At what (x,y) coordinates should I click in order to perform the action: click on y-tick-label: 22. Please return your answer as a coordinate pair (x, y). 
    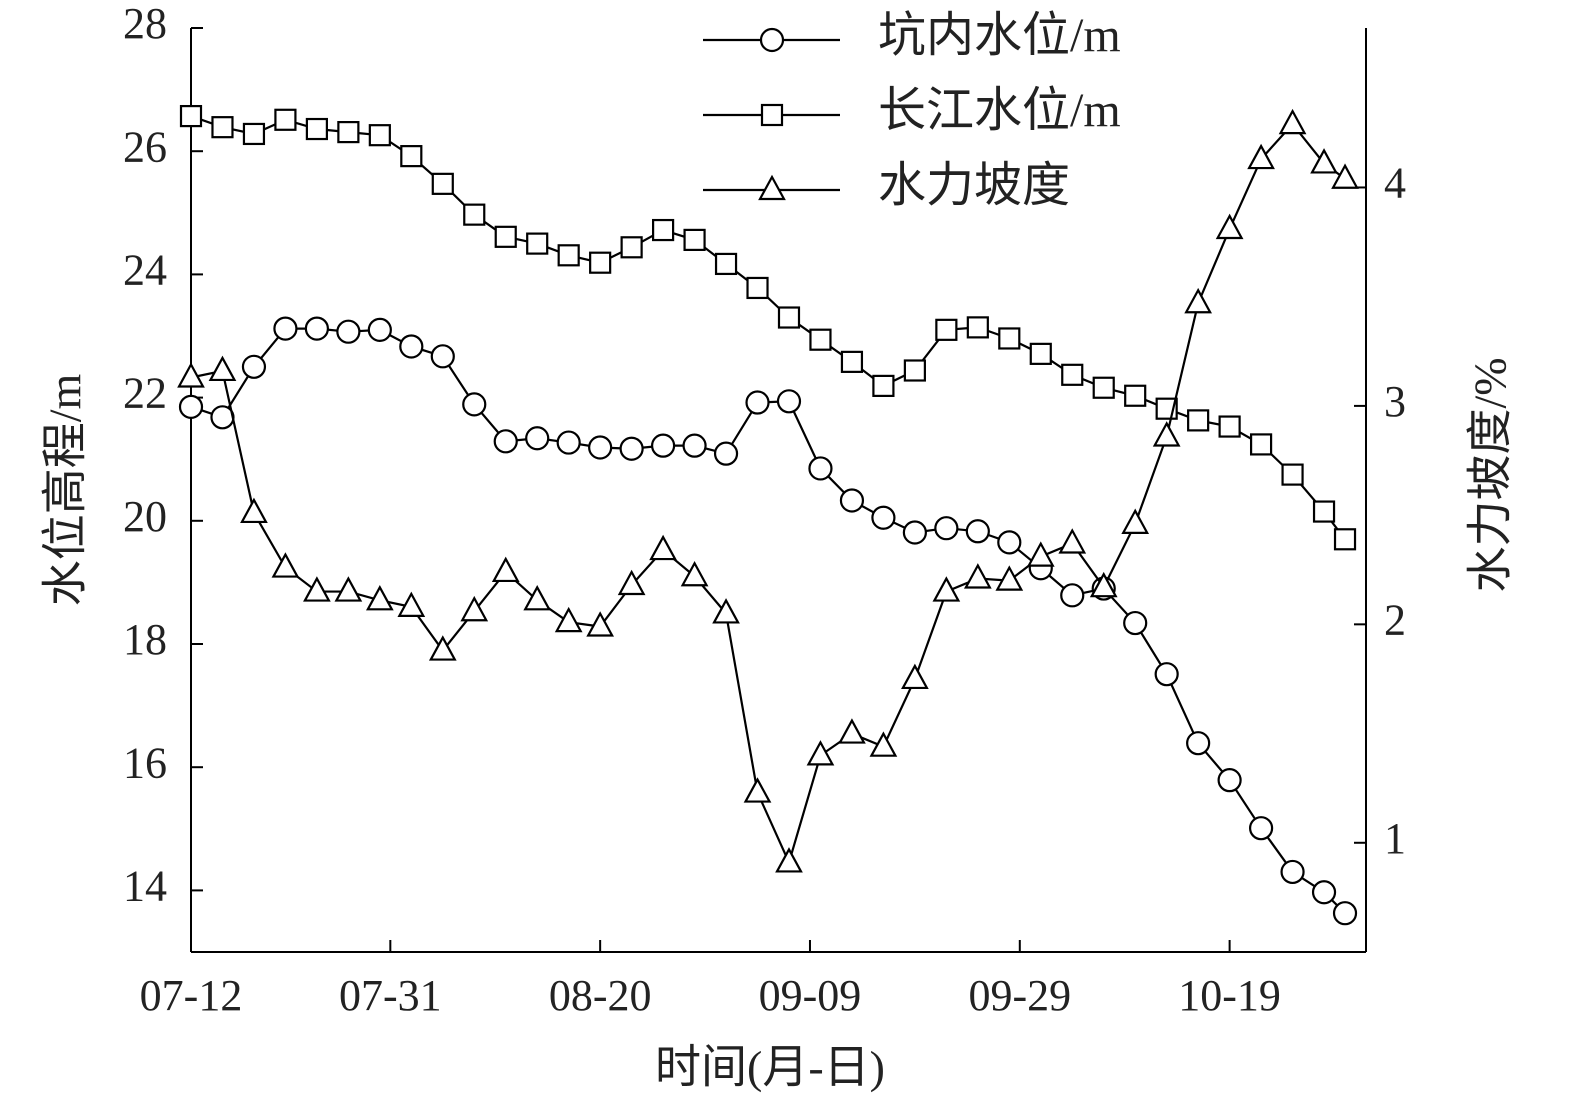
    Looking at the image, I should click on (145, 393).